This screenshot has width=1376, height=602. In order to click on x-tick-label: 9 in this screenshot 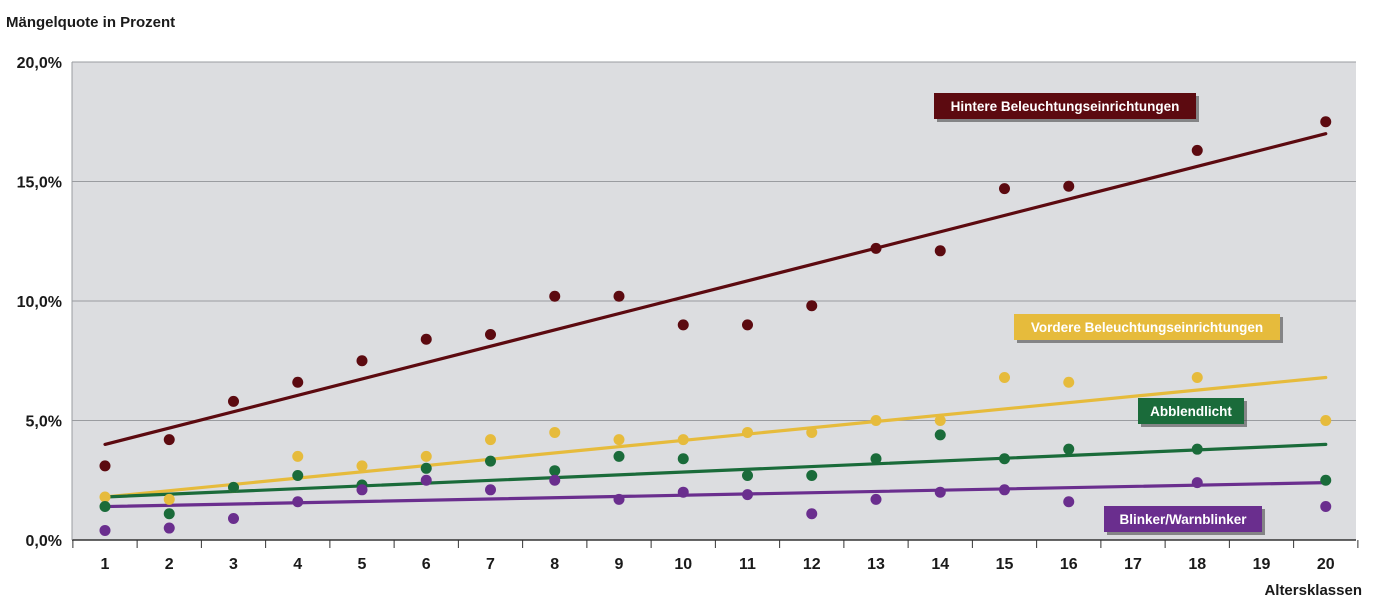, I will do `click(619, 564)`.